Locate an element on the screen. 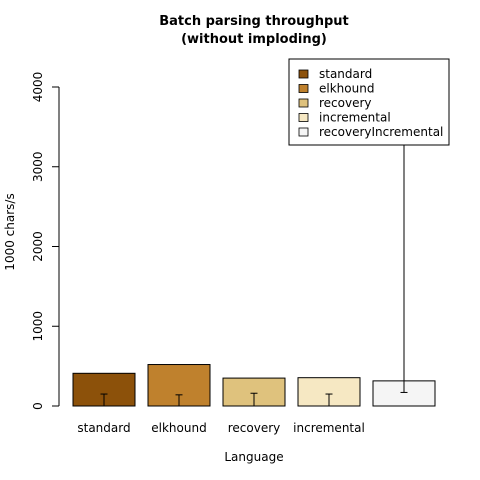 The image size is (480, 480). legend-label: standard is located at coordinates (345, 74).